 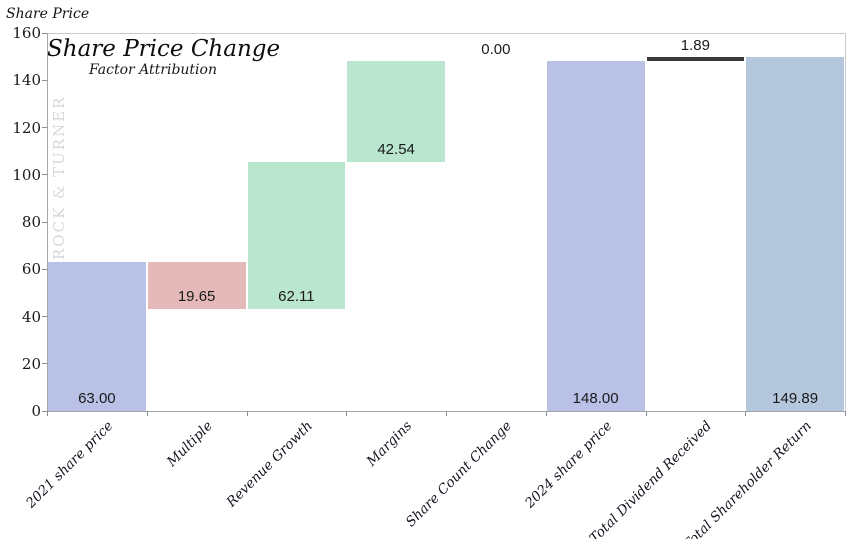 What do you see at coordinates (568, 465) in the screenshot?
I see `category-label: 2024 share price` at bounding box center [568, 465].